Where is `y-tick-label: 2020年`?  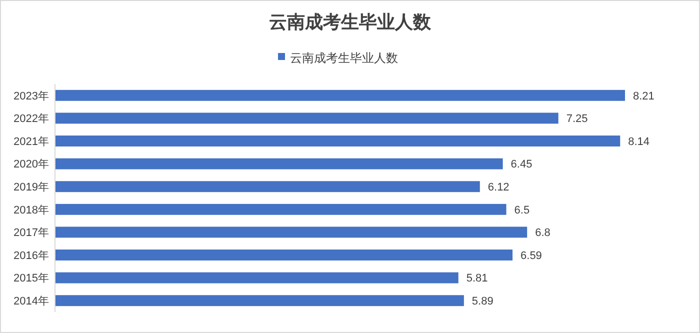
y-tick-label: 2020年 is located at coordinates (31, 164).